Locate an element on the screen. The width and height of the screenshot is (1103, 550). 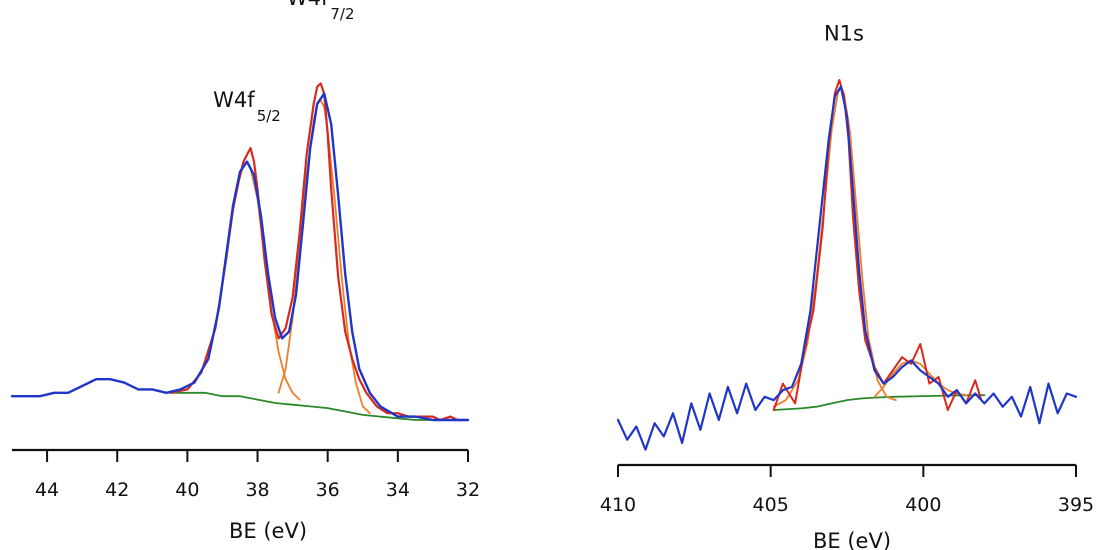
x-tick-label: 400 is located at coordinates (923, 505).